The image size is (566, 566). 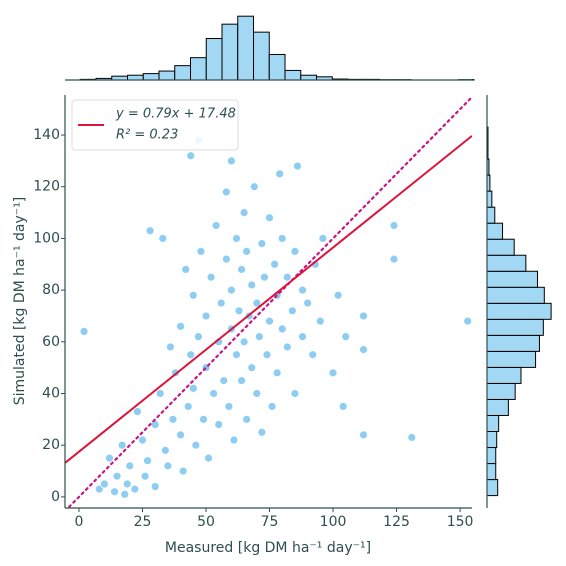 I want to click on y-tick-label: 80, so click(x=51, y=290).